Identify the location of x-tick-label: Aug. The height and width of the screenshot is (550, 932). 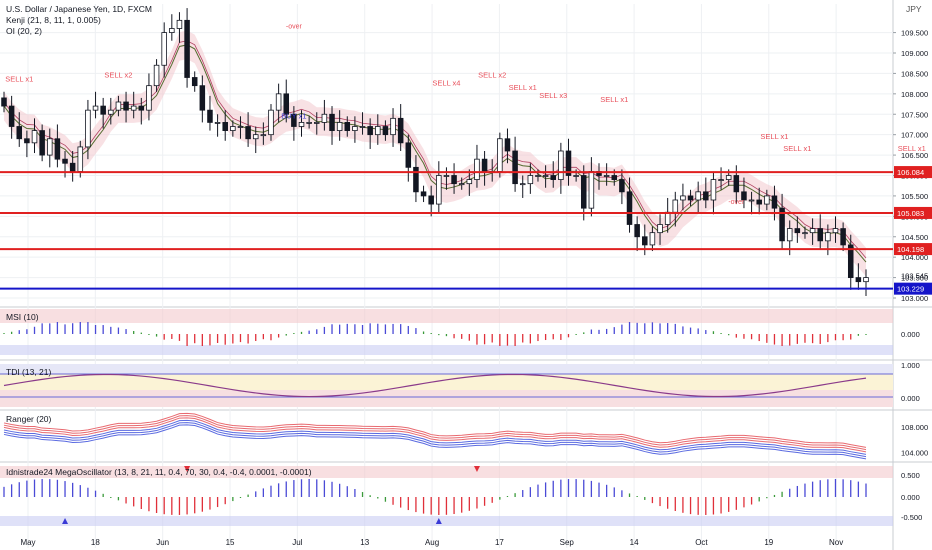
(432, 542).